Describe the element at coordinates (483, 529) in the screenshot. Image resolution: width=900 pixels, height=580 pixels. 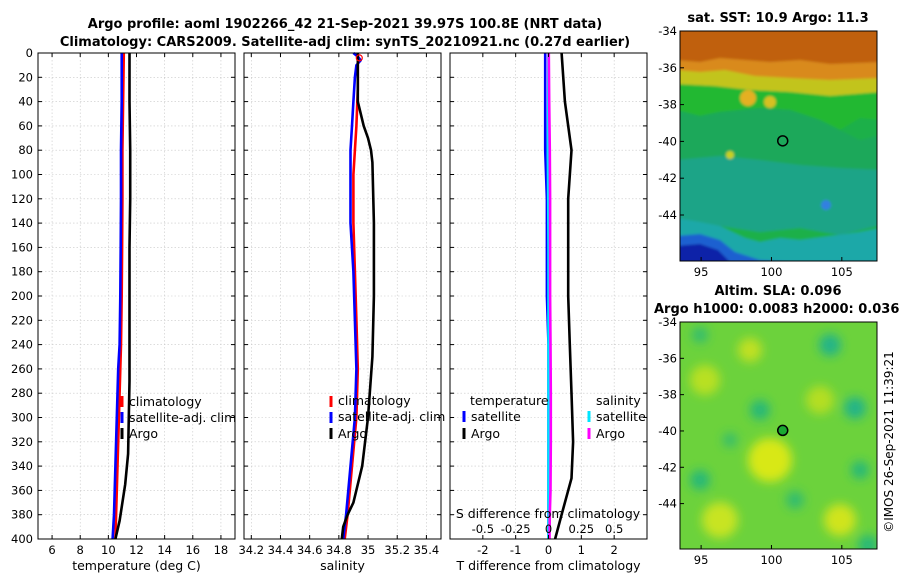
I see `s-difference-tick-label: -0.5` at that location.